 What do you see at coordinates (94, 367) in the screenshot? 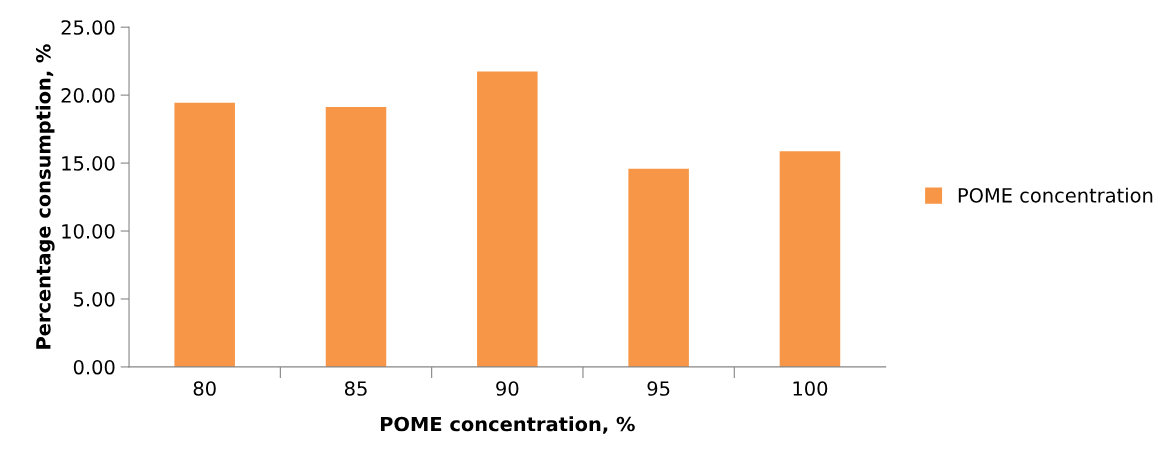
I see `y-tick-label: 0.00` at bounding box center [94, 367].